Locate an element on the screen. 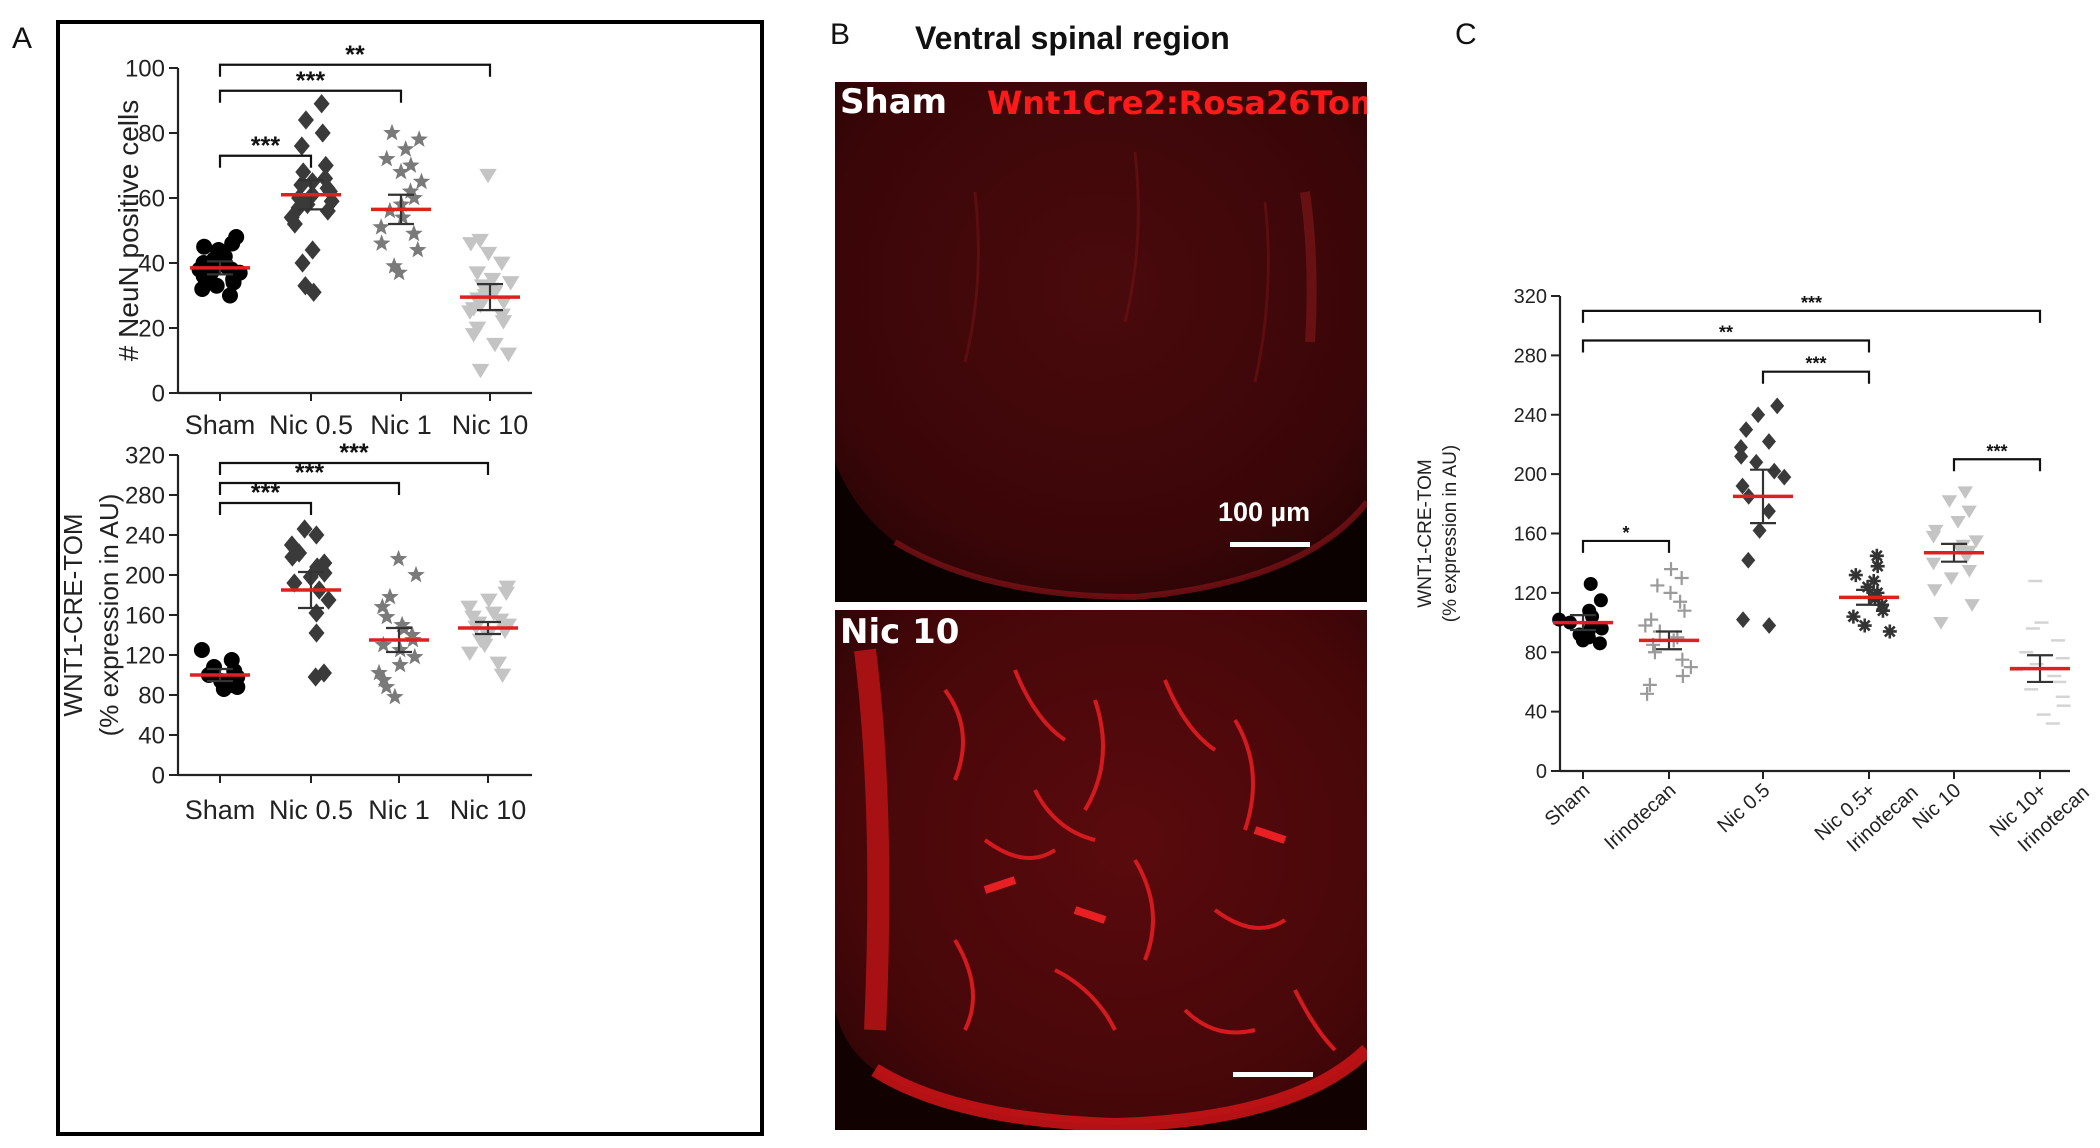 Image resolution: width=2100 pixels, height=1148 pixels. significance-label-C: * is located at coordinates (1625, 533).